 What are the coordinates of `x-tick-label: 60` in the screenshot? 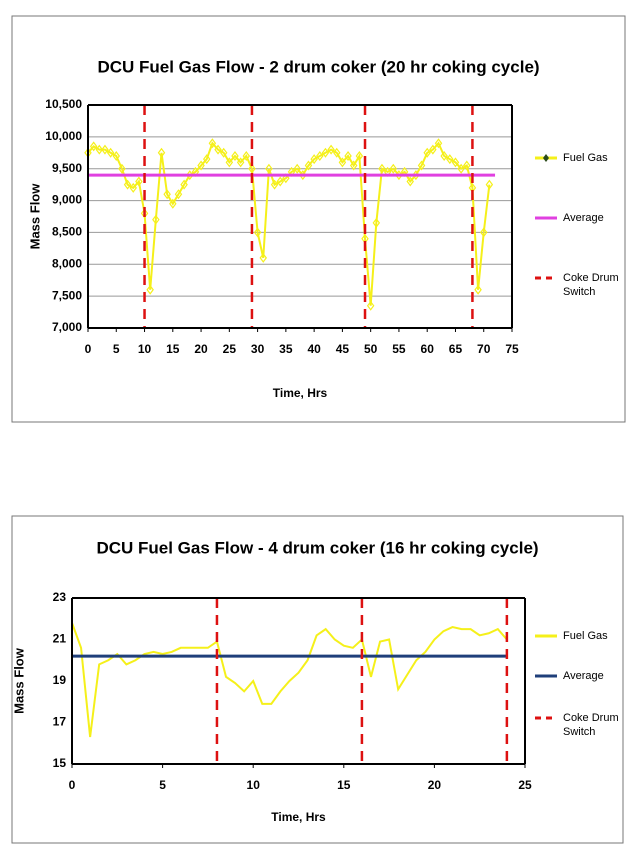 It's located at (428, 349).